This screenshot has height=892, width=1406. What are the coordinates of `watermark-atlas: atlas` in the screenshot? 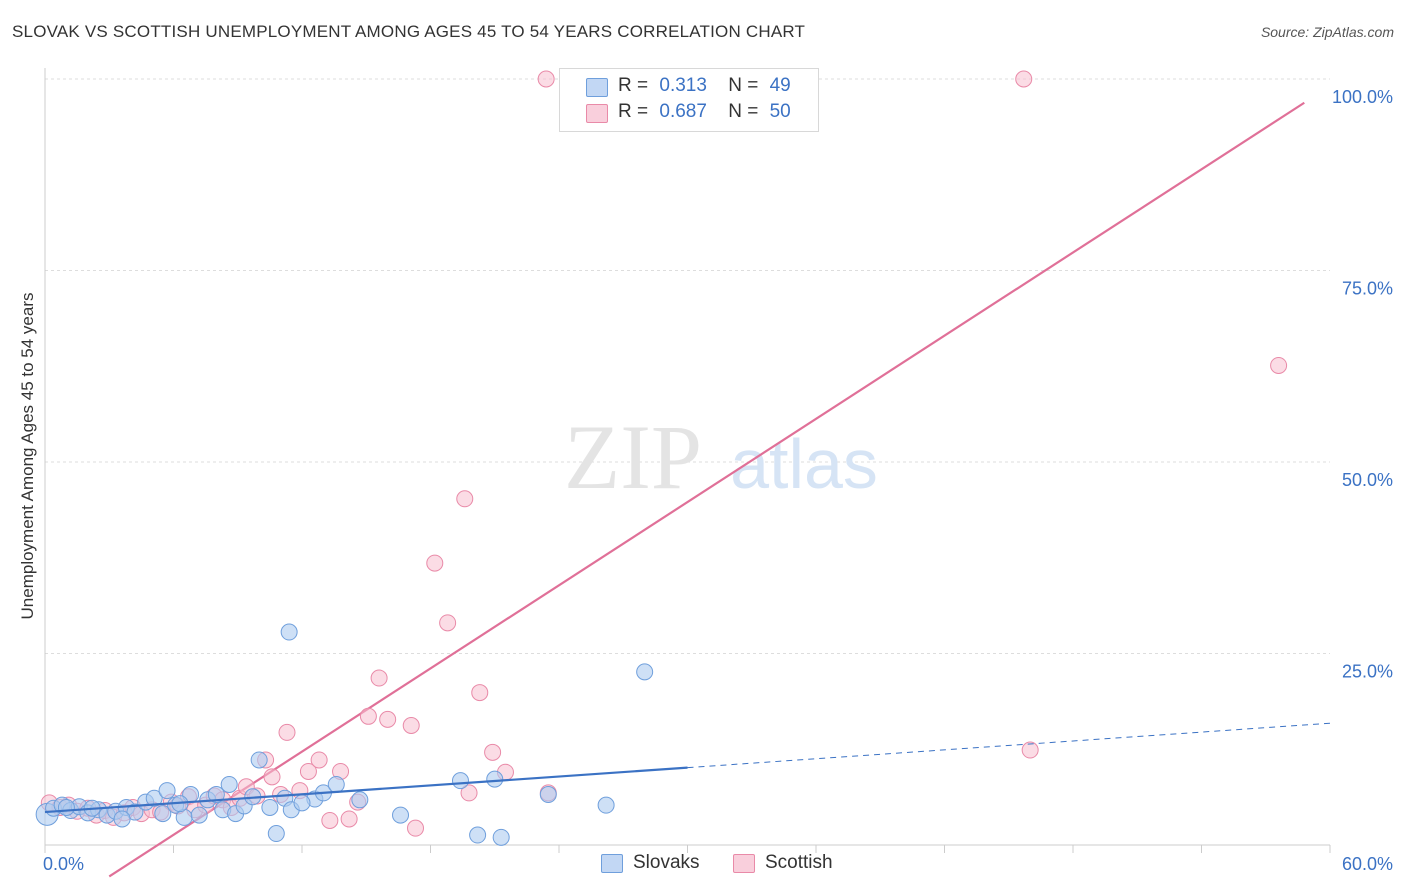 It's located at (804, 464).